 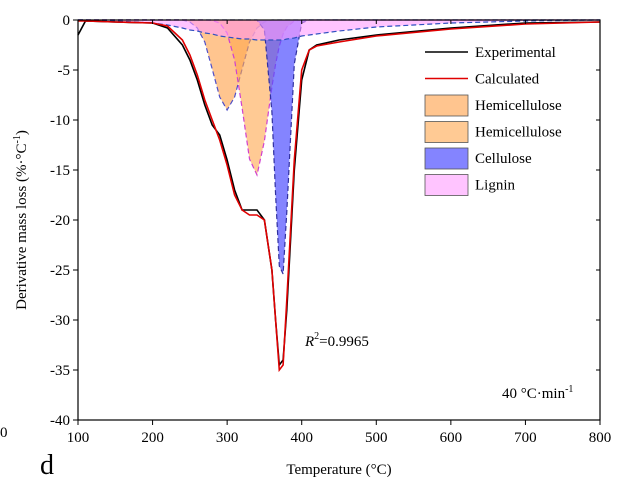 I want to click on legend-label: Lignin, so click(x=495, y=186).